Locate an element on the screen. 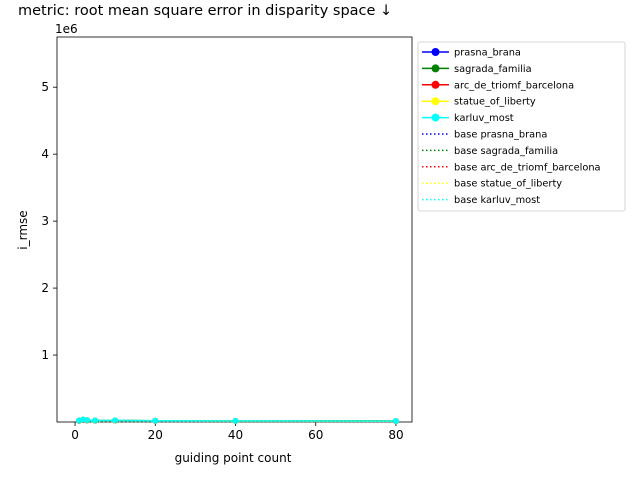 This screenshot has height=480, width=640. legend-box is located at coordinates (521, 126).